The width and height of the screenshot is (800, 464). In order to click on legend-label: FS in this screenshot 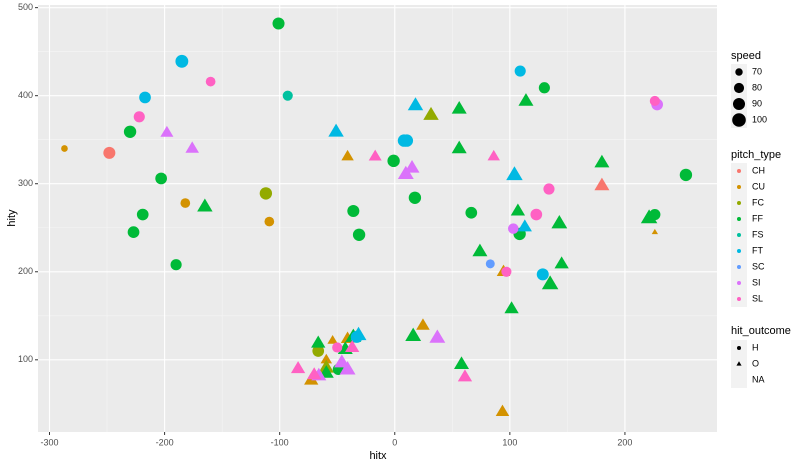, I will do `click(758, 234)`.